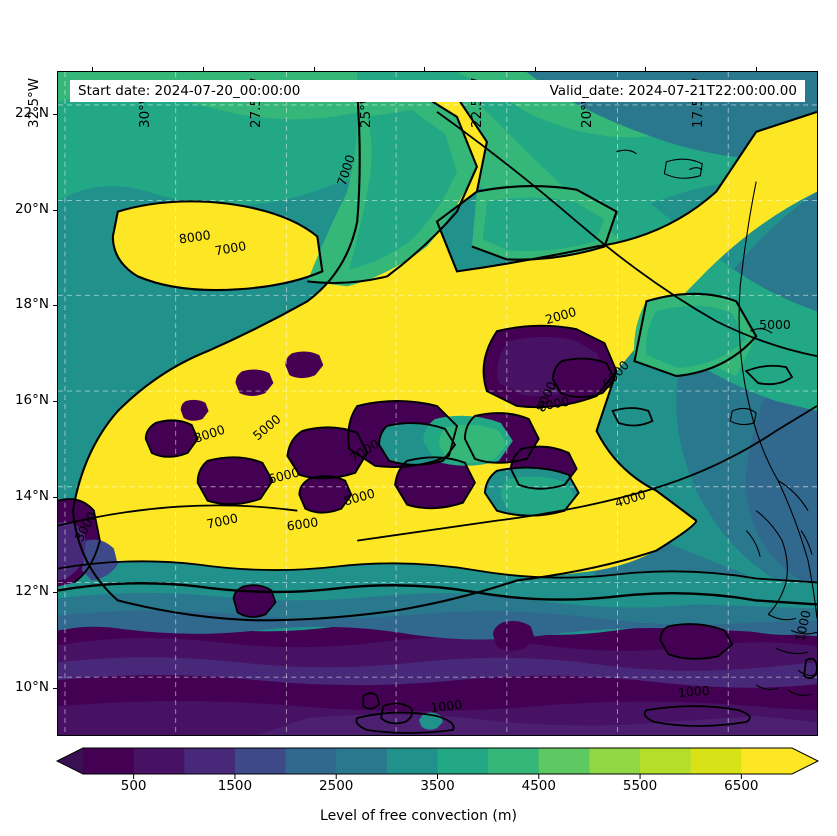 This screenshot has height=836, width=837. I want to click on svg-text: 8000, so click(195, 236).